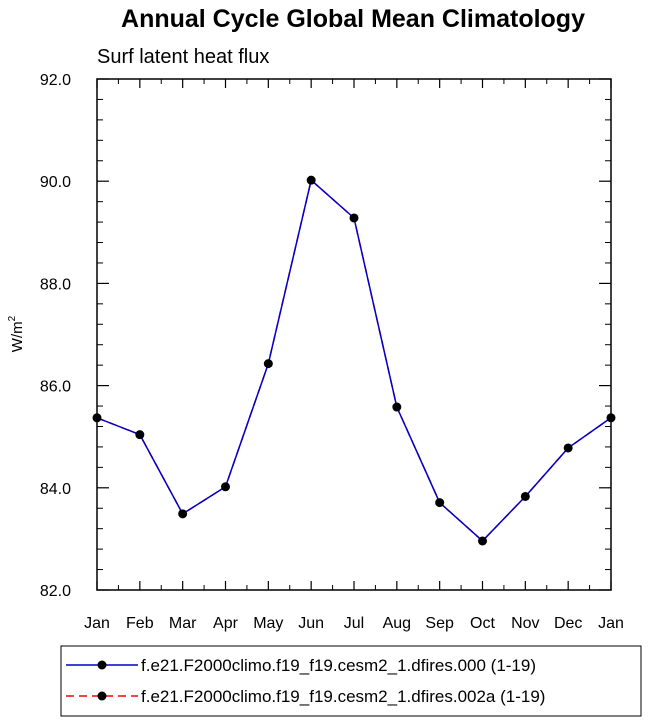  What do you see at coordinates (568, 623) in the screenshot?
I see `x-tick-label: Dec` at bounding box center [568, 623].